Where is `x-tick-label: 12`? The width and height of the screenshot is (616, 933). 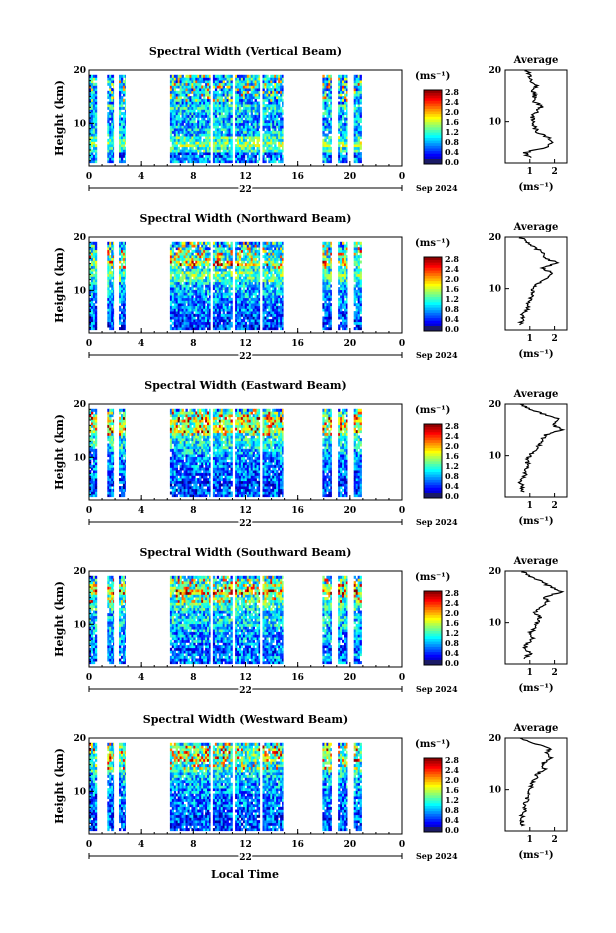 x-tick-label: 12 is located at coordinates (245, 344).